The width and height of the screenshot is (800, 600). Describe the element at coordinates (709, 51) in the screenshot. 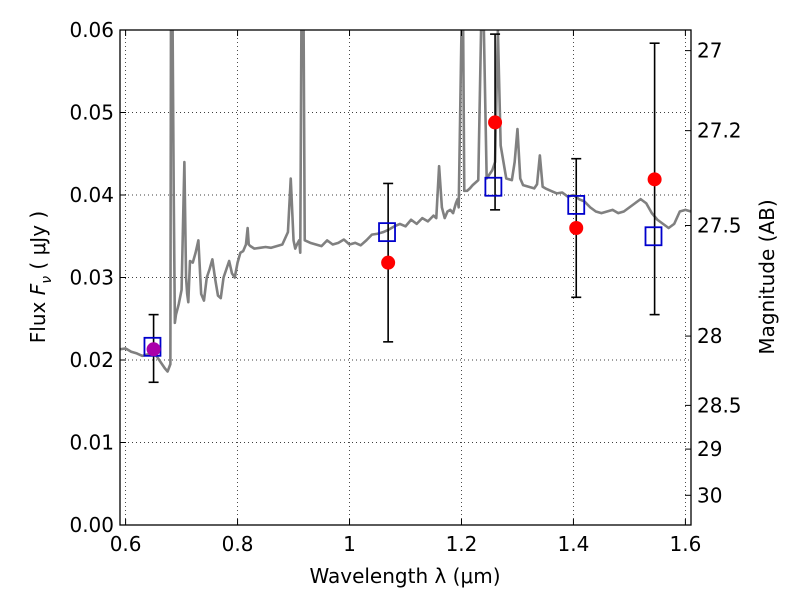

I see `y2-tick-label: 27` at that location.